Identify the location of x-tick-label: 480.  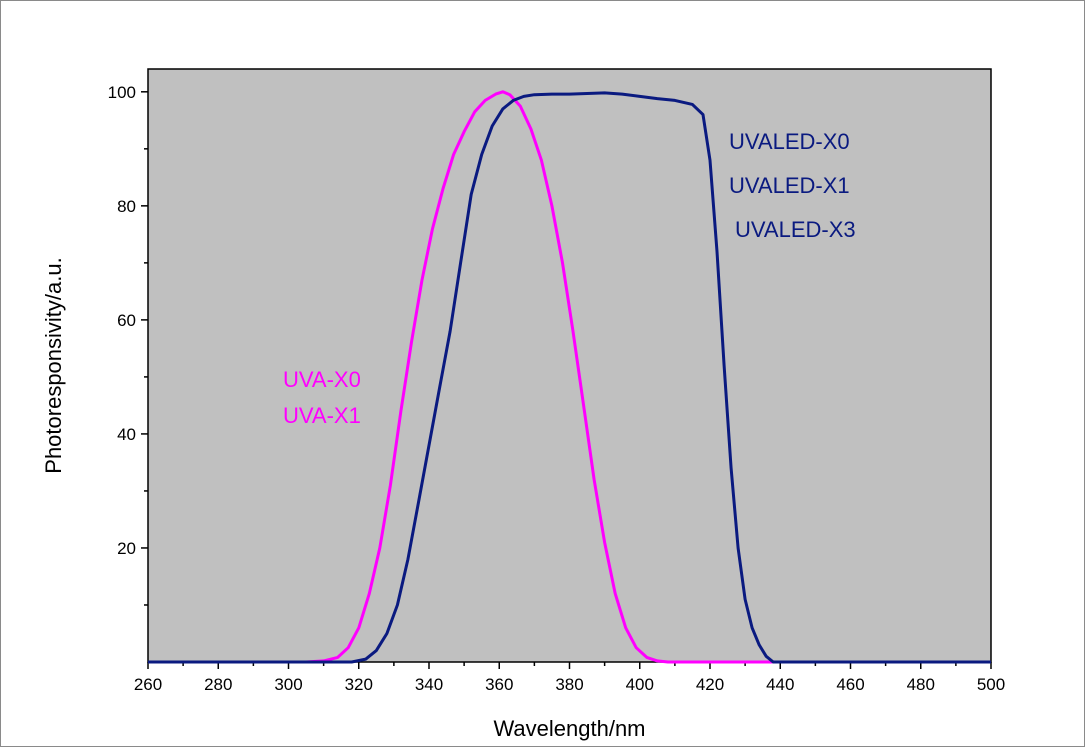
(921, 684).